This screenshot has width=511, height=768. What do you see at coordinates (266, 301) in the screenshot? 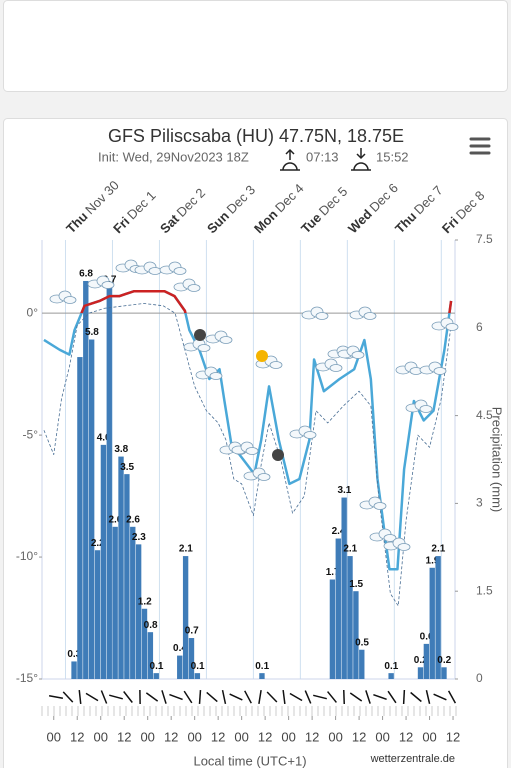
I see `temperature-line-above-zero` at bounding box center [266, 301].